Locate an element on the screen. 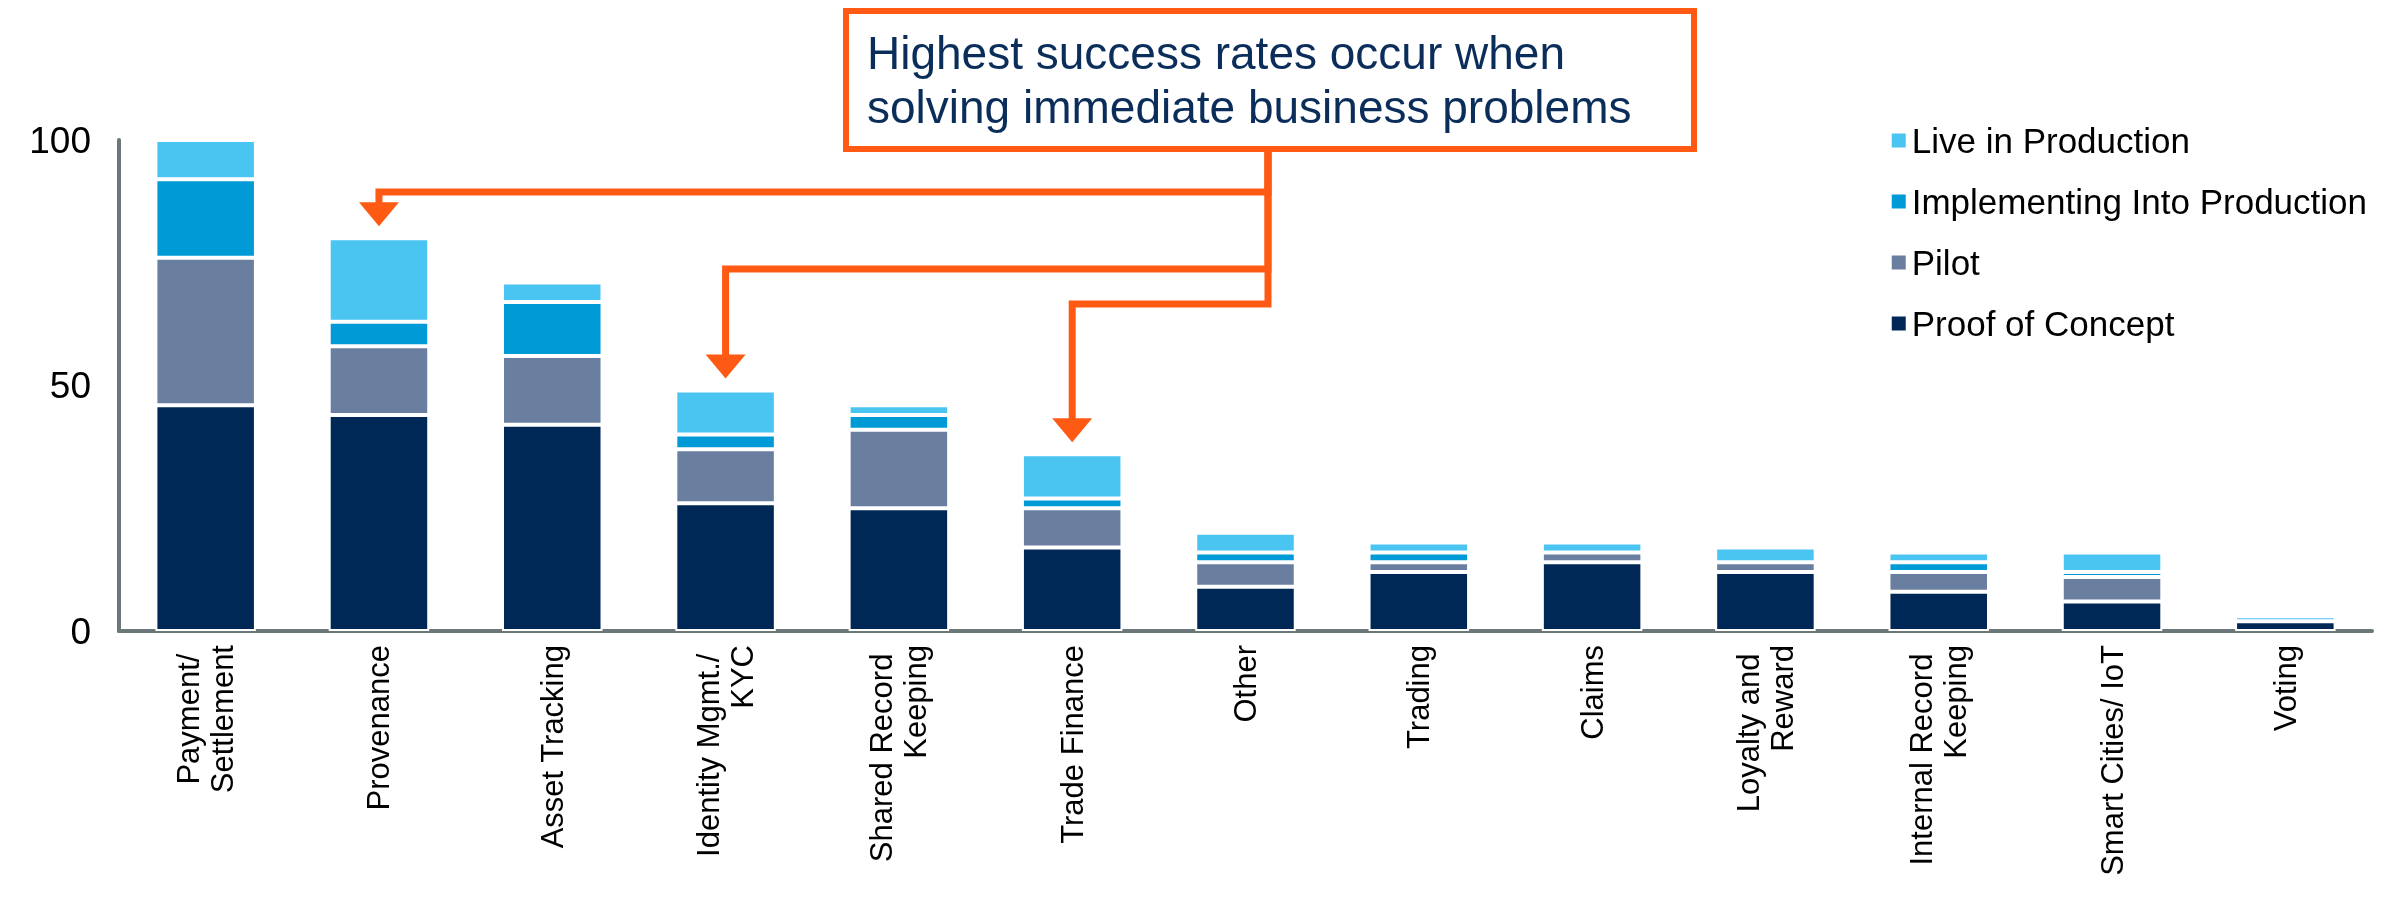 The width and height of the screenshot is (2382, 917). legend-label: Live in Production is located at coordinates (2050, 140).